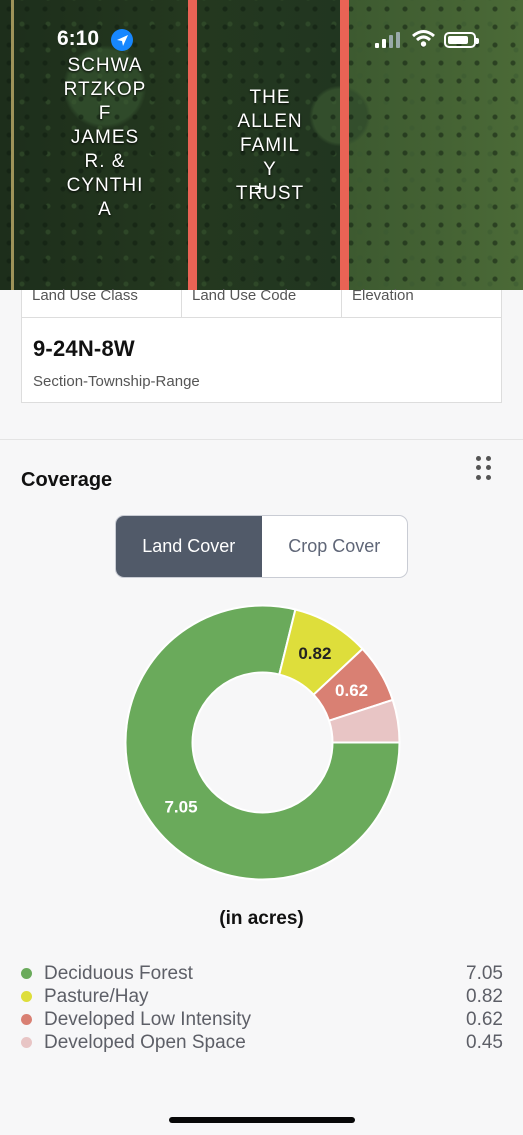 Image resolution: width=523 pixels, height=1135 pixels. What do you see at coordinates (334, 546) in the screenshot?
I see `tab-crop-cover: Crop Cover` at bounding box center [334, 546].